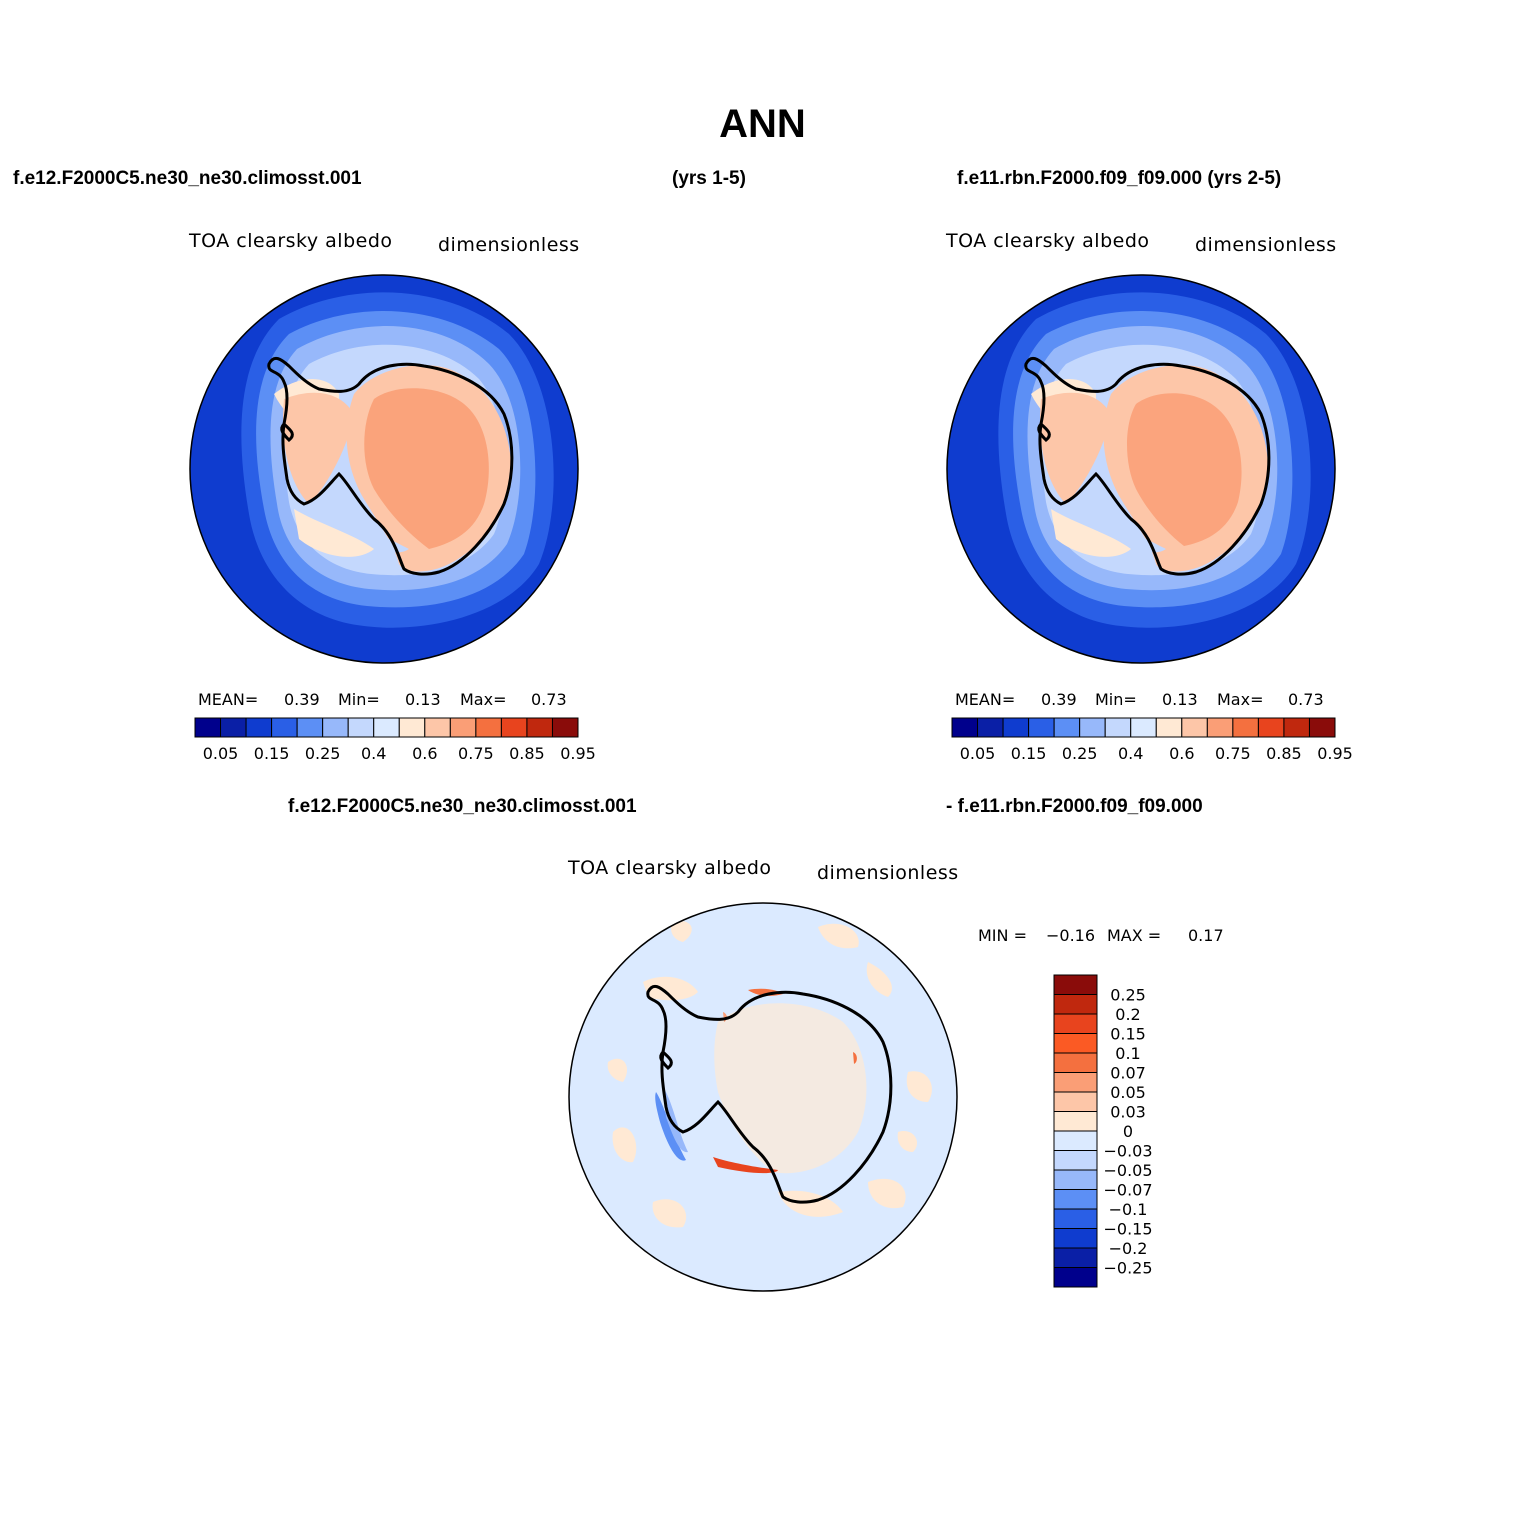 The height and width of the screenshot is (1525, 1525). Describe the element at coordinates (985, 699) in the screenshot. I see `panel2-mean-label: MEAN=` at that location.